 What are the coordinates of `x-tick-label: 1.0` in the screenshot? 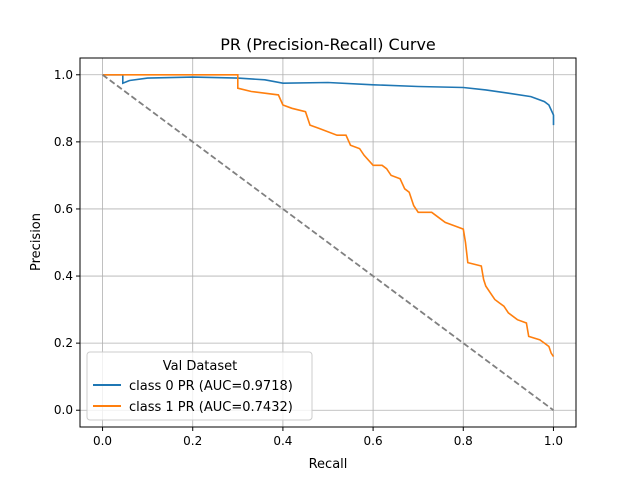 It's located at (553, 441).